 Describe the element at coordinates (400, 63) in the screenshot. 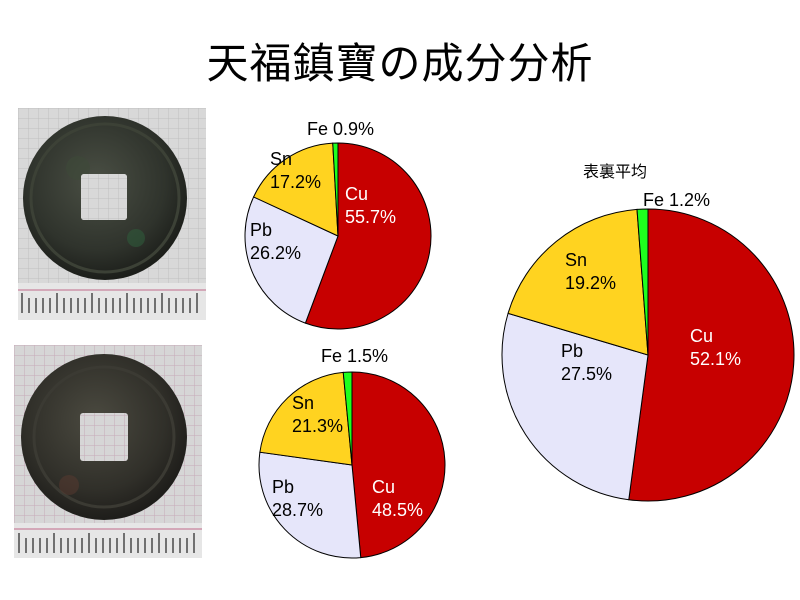

I see `slide-title: 天福鎮寶の成分分析` at that location.